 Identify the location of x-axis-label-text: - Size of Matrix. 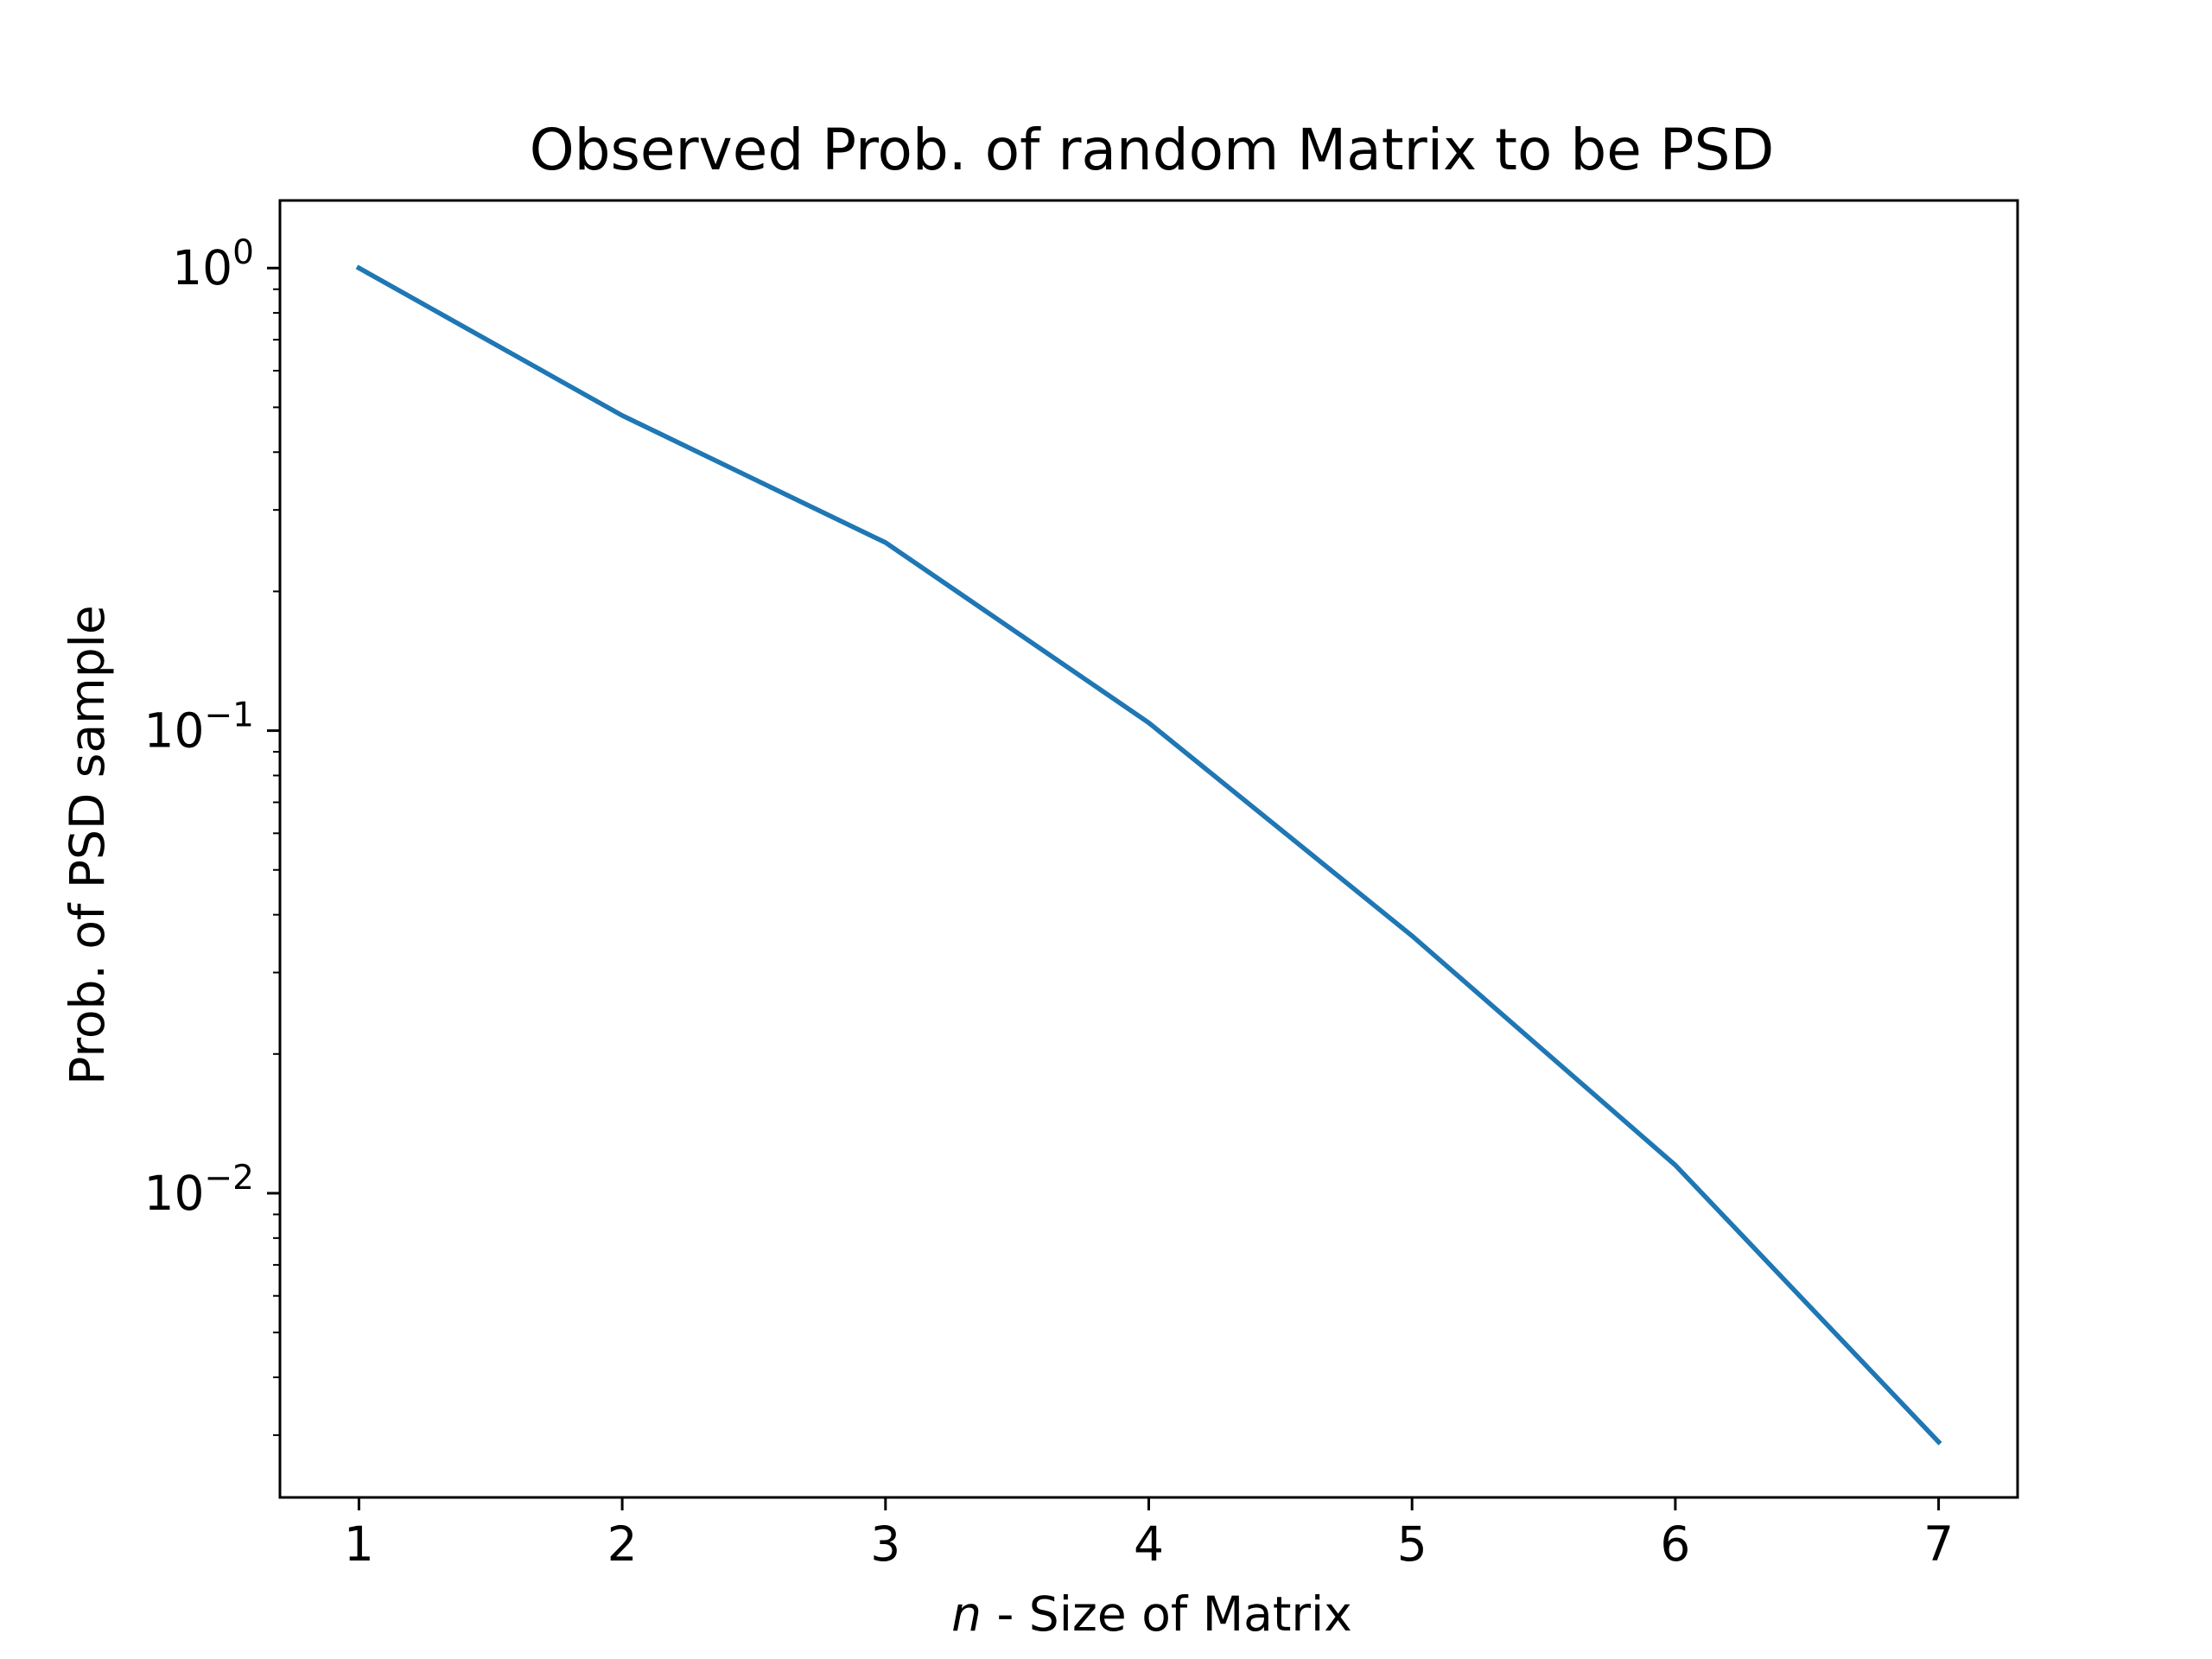
(1167, 1614).